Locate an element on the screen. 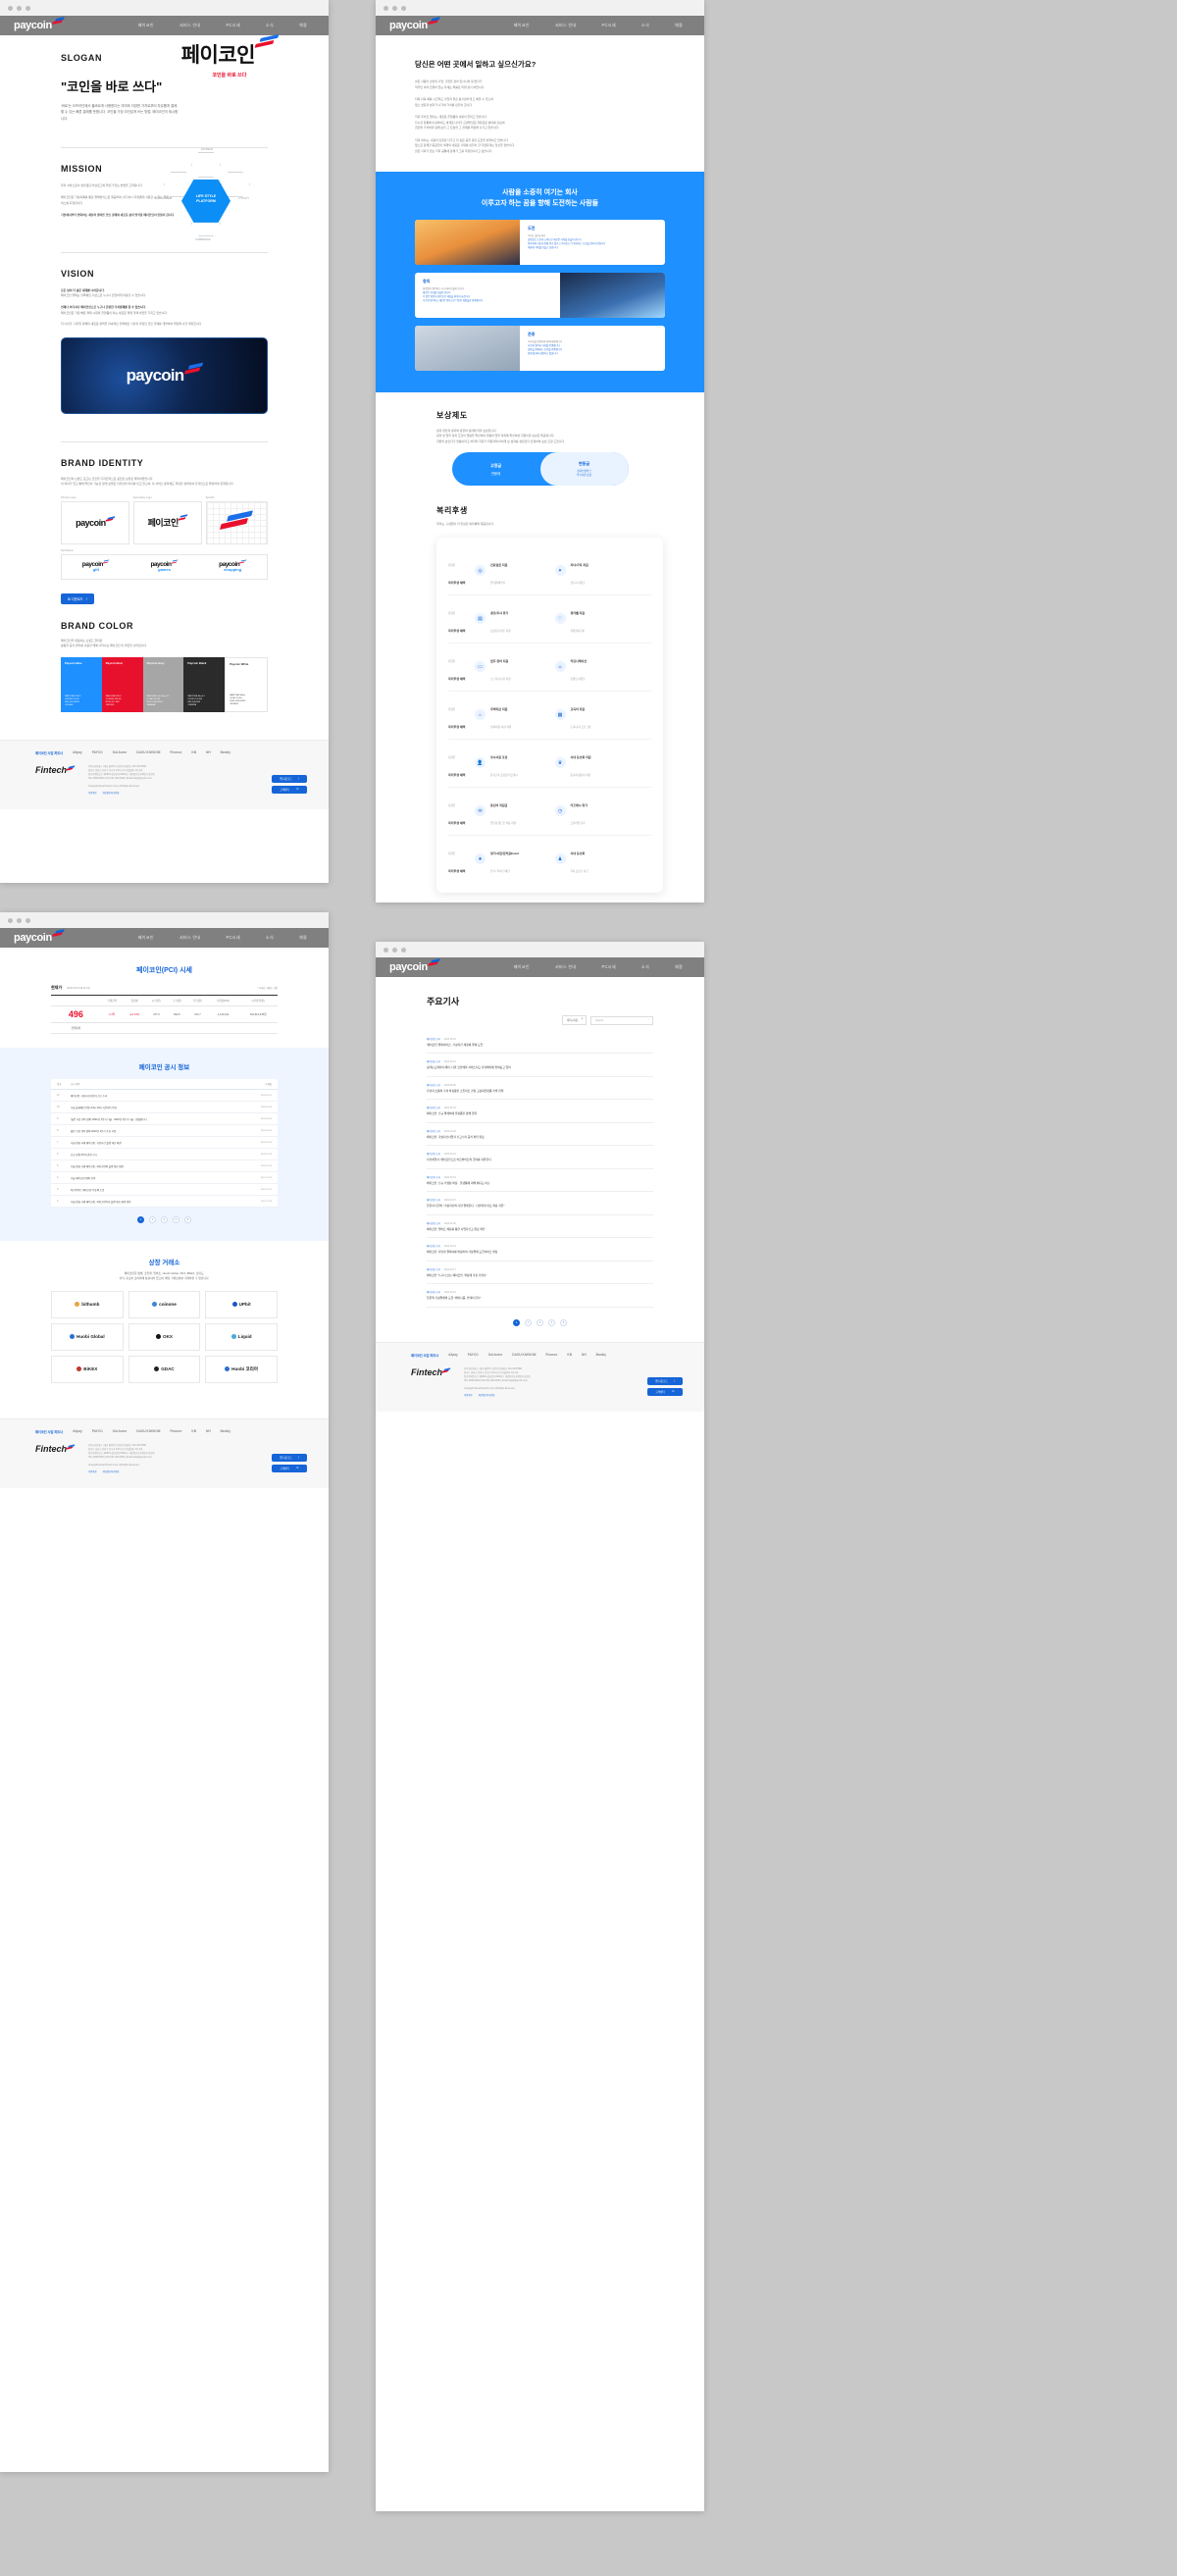 The width and height of the screenshot is (1177, 2576). exchange-logo-7: GDAC is located at coordinates (164, 1369).